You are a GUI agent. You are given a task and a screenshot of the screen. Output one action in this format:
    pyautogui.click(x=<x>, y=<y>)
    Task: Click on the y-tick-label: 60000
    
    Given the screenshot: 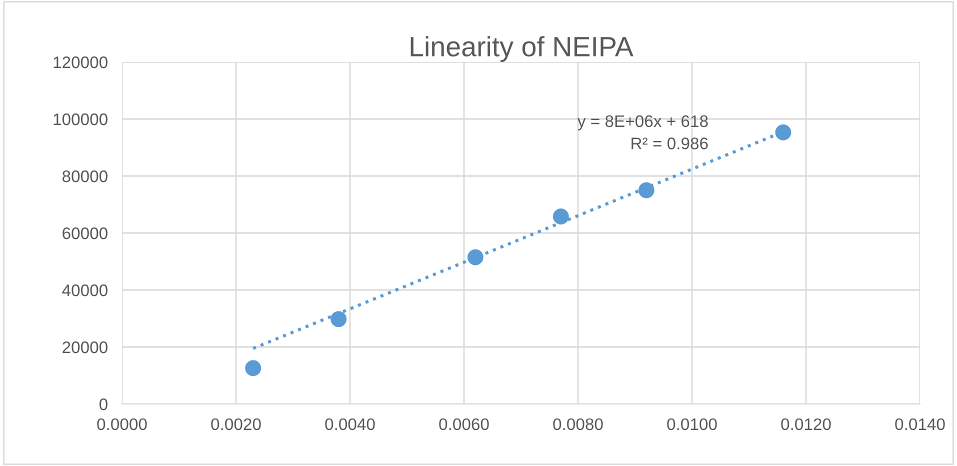 What is the action you would take?
    pyautogui.click(x=85, y=233)
    